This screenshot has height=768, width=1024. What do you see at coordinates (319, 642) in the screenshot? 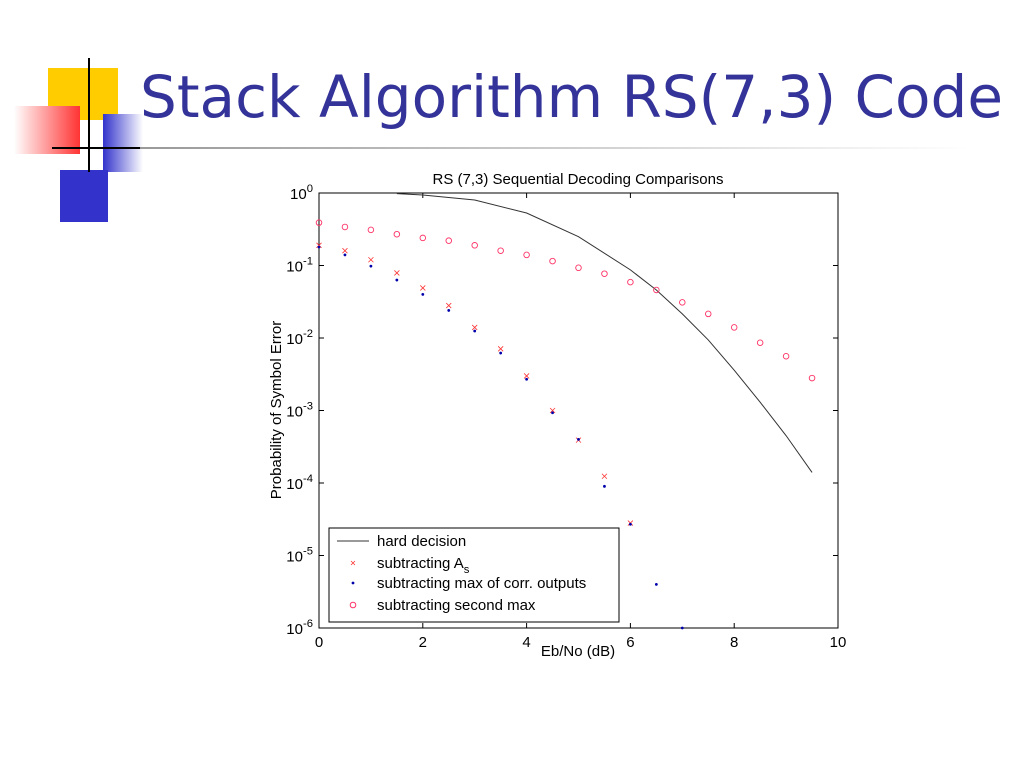
I see `x-tick-label: 0` at bounding box center [319, 642].